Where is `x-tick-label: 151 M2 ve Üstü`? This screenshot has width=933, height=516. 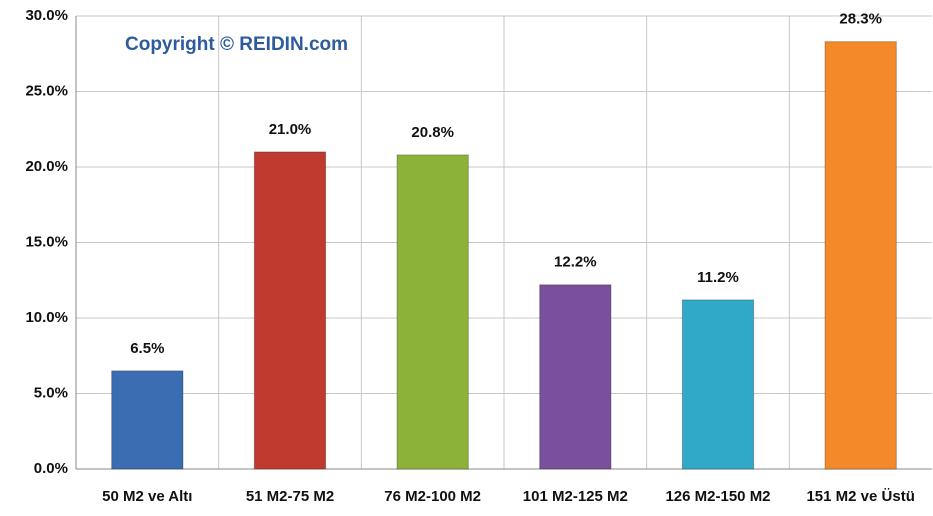 x-tick-label: 151 M2 ve Üstü is located at coordinates (860, 496).